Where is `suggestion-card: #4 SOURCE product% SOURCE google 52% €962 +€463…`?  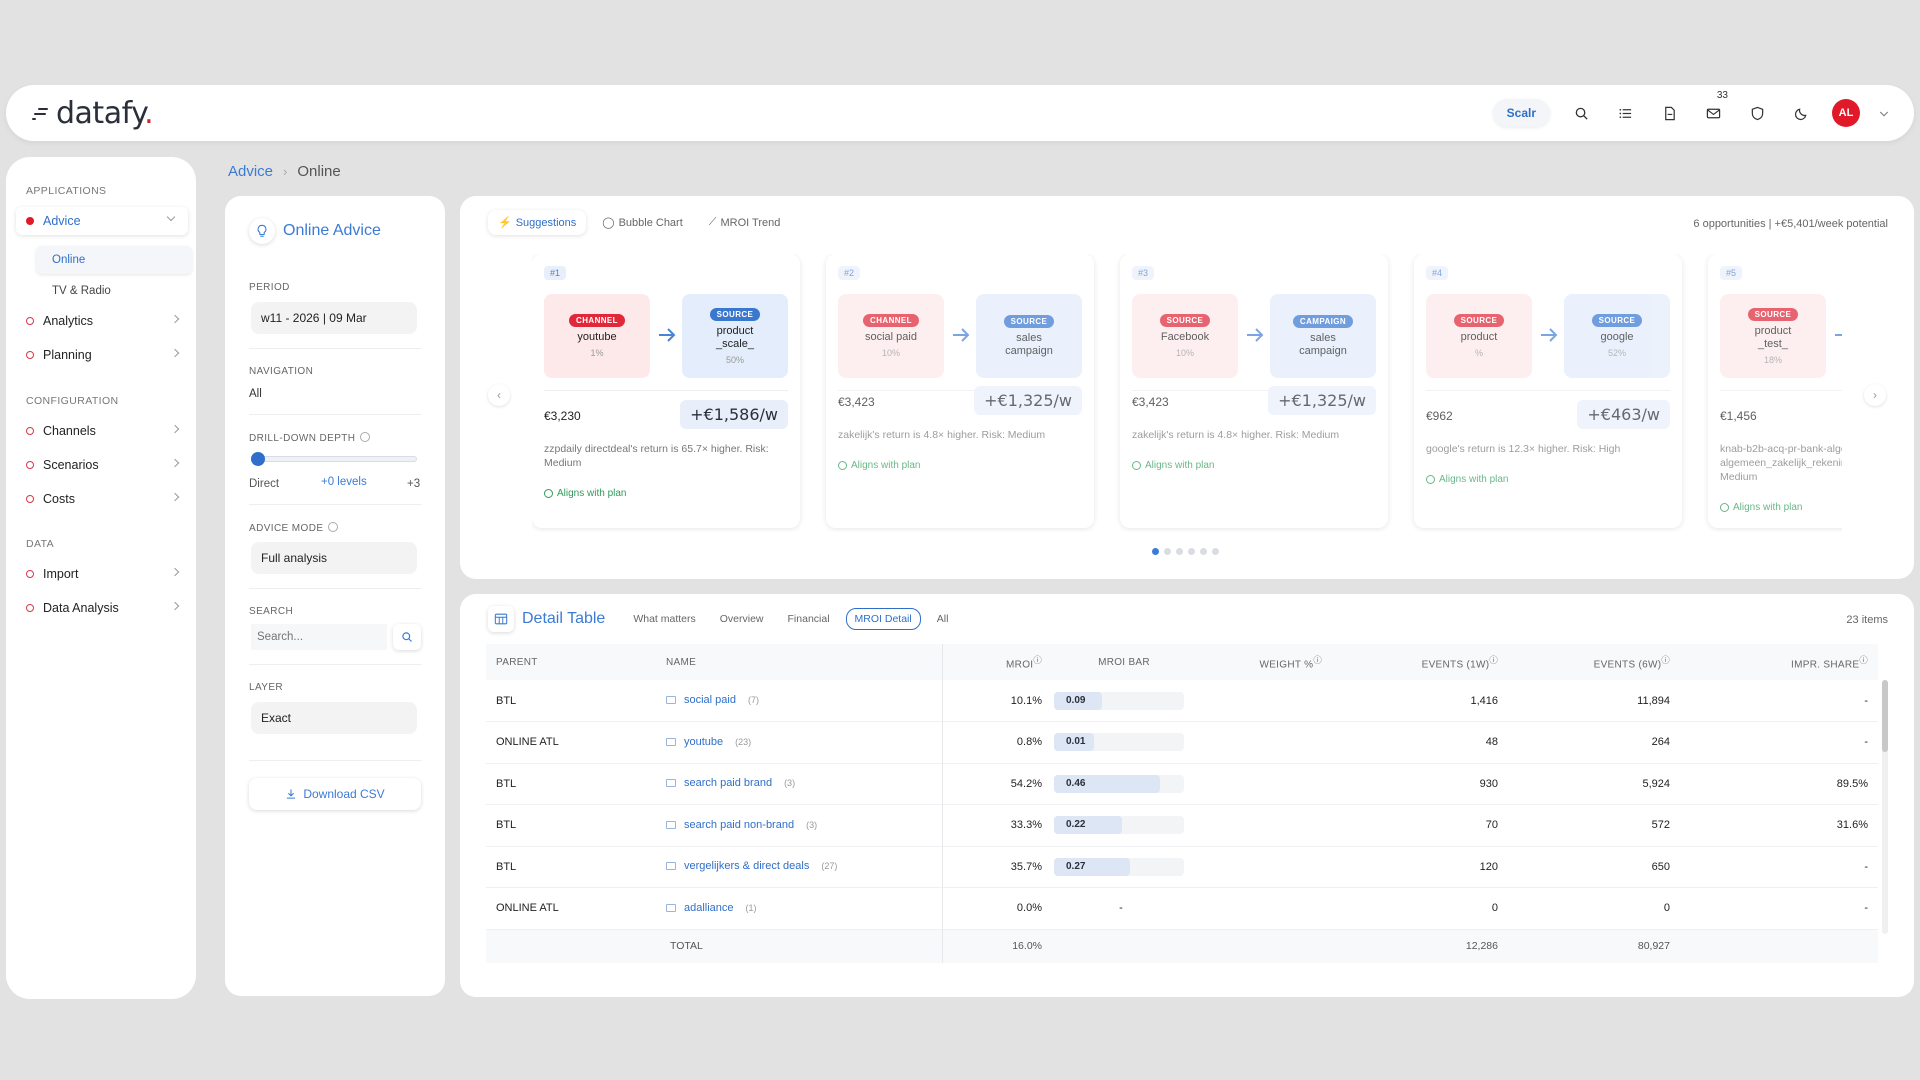
suggestion-card: #4 SOURCE product% SOURCE google 52% €962 +€463… is located at coordinates (1548, 391).